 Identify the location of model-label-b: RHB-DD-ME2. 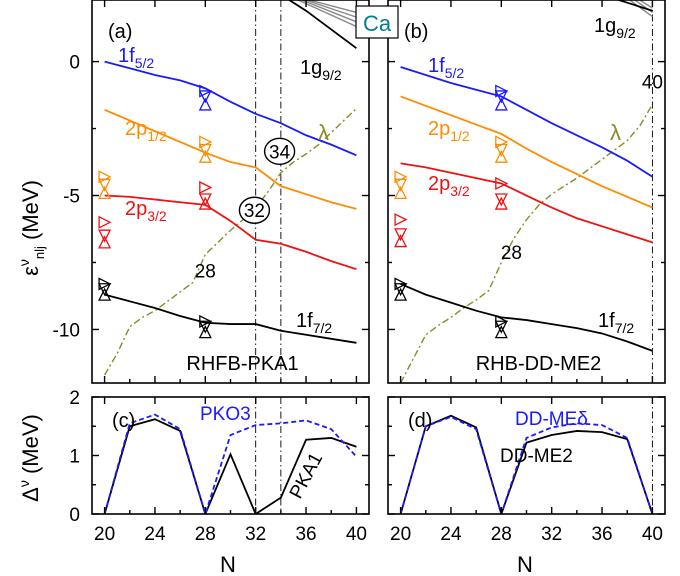
(539, 364).